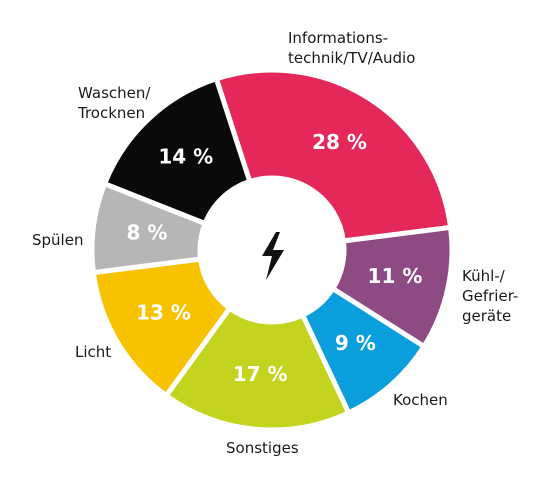  I want to click on category-label: Spülen, so click(58, 240).